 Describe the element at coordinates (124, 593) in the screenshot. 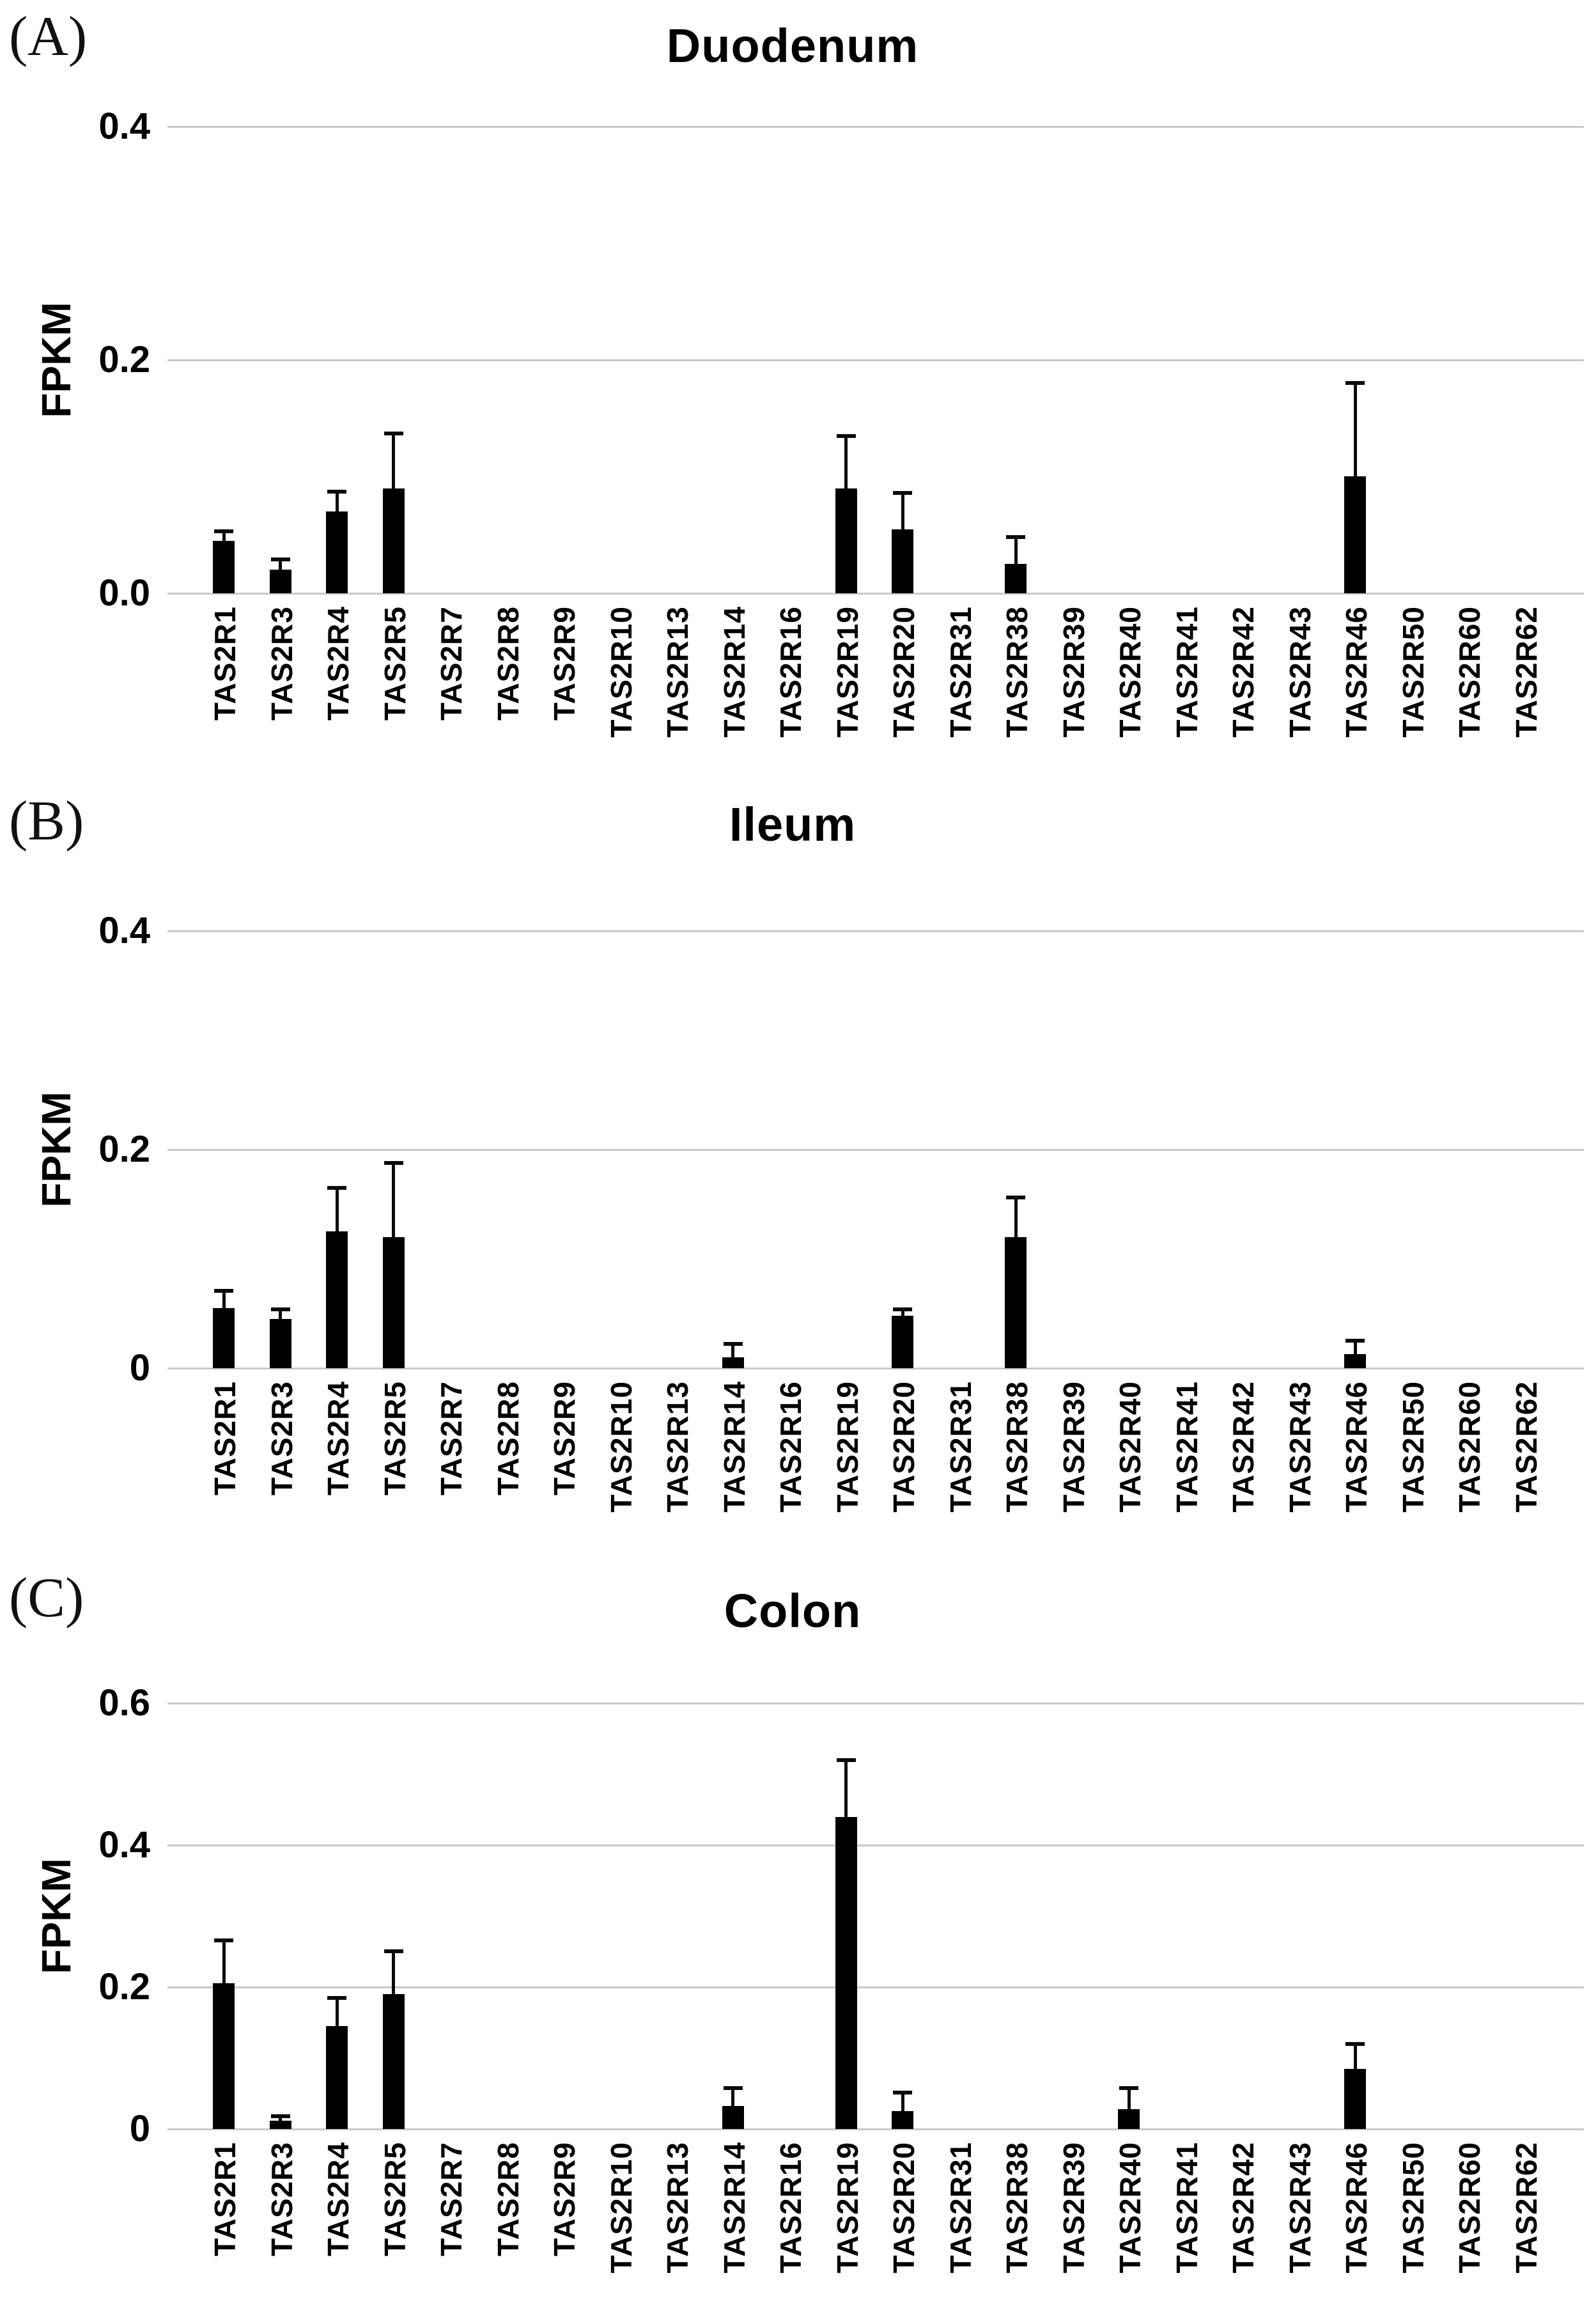

I see `y-tick-label-0.0: 0.0` at that location.